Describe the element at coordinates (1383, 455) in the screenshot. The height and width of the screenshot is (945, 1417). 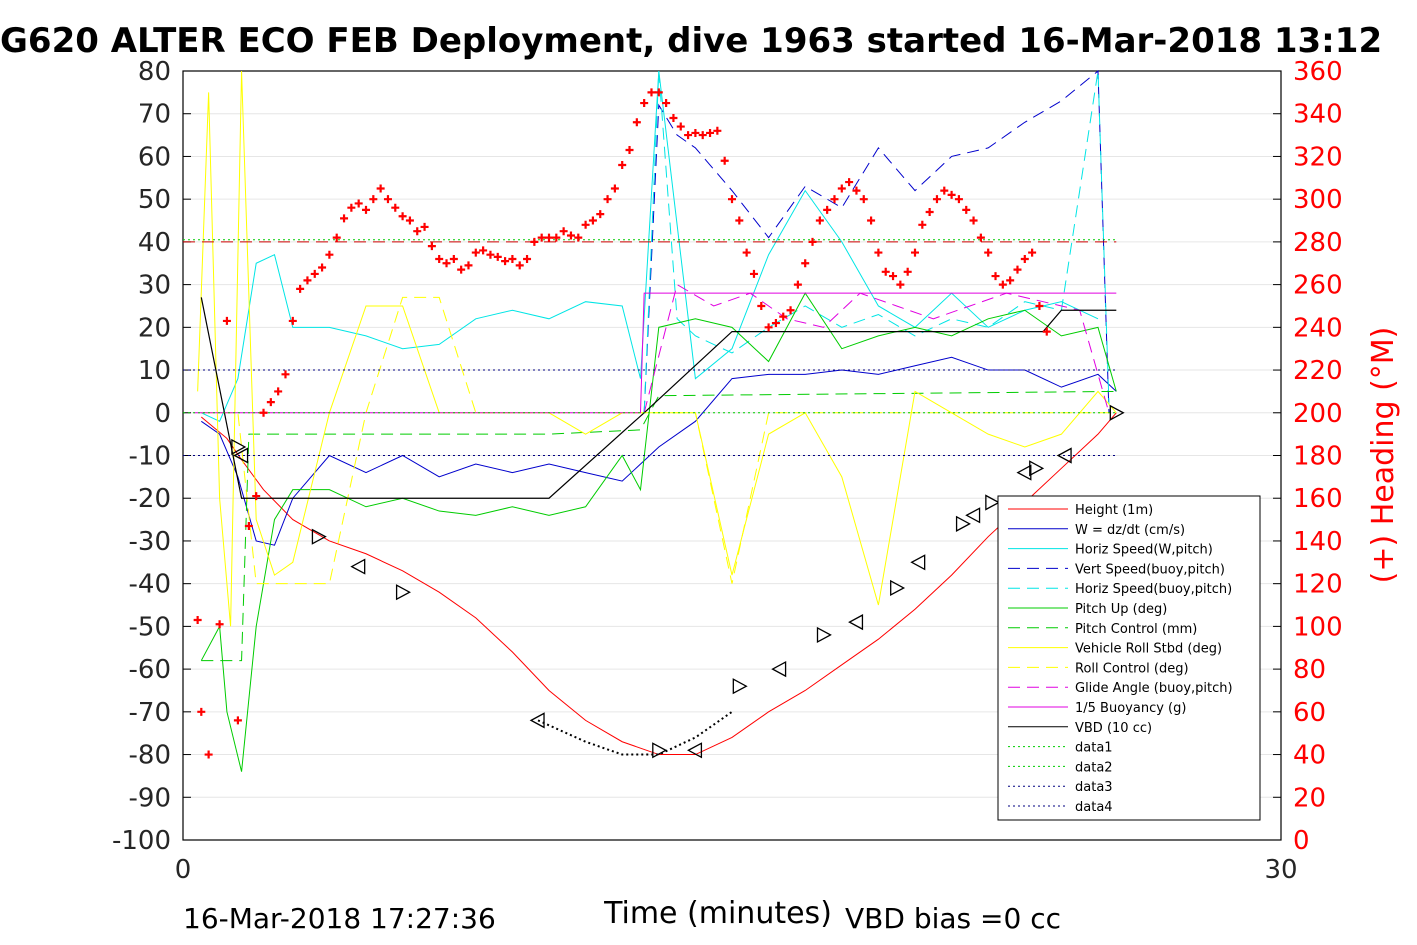
I see `right-axis-label: (+) Heading (°M)` at that location.